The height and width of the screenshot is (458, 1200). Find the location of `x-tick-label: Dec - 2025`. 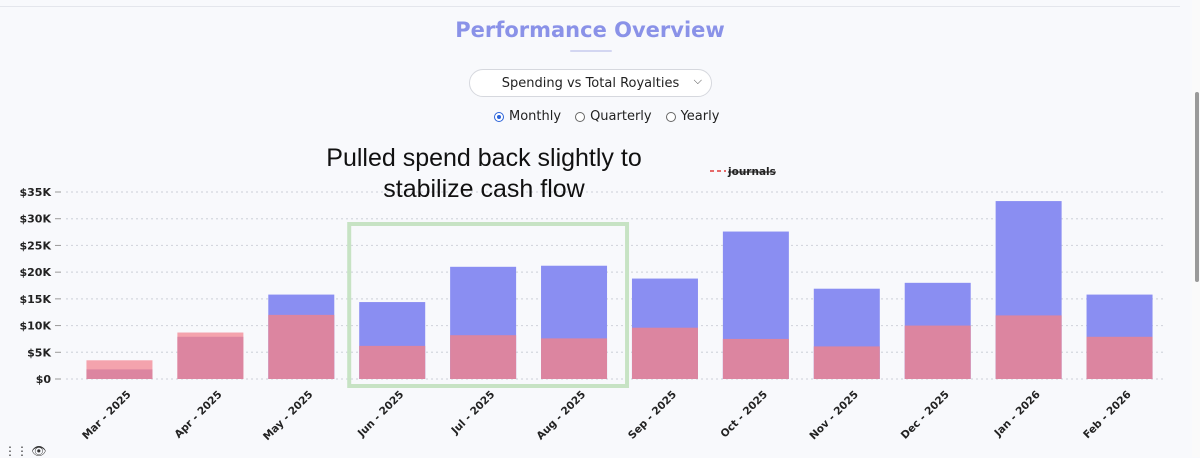

x-tick-label: Dec - 2025 is located at coordinates (925, 415).